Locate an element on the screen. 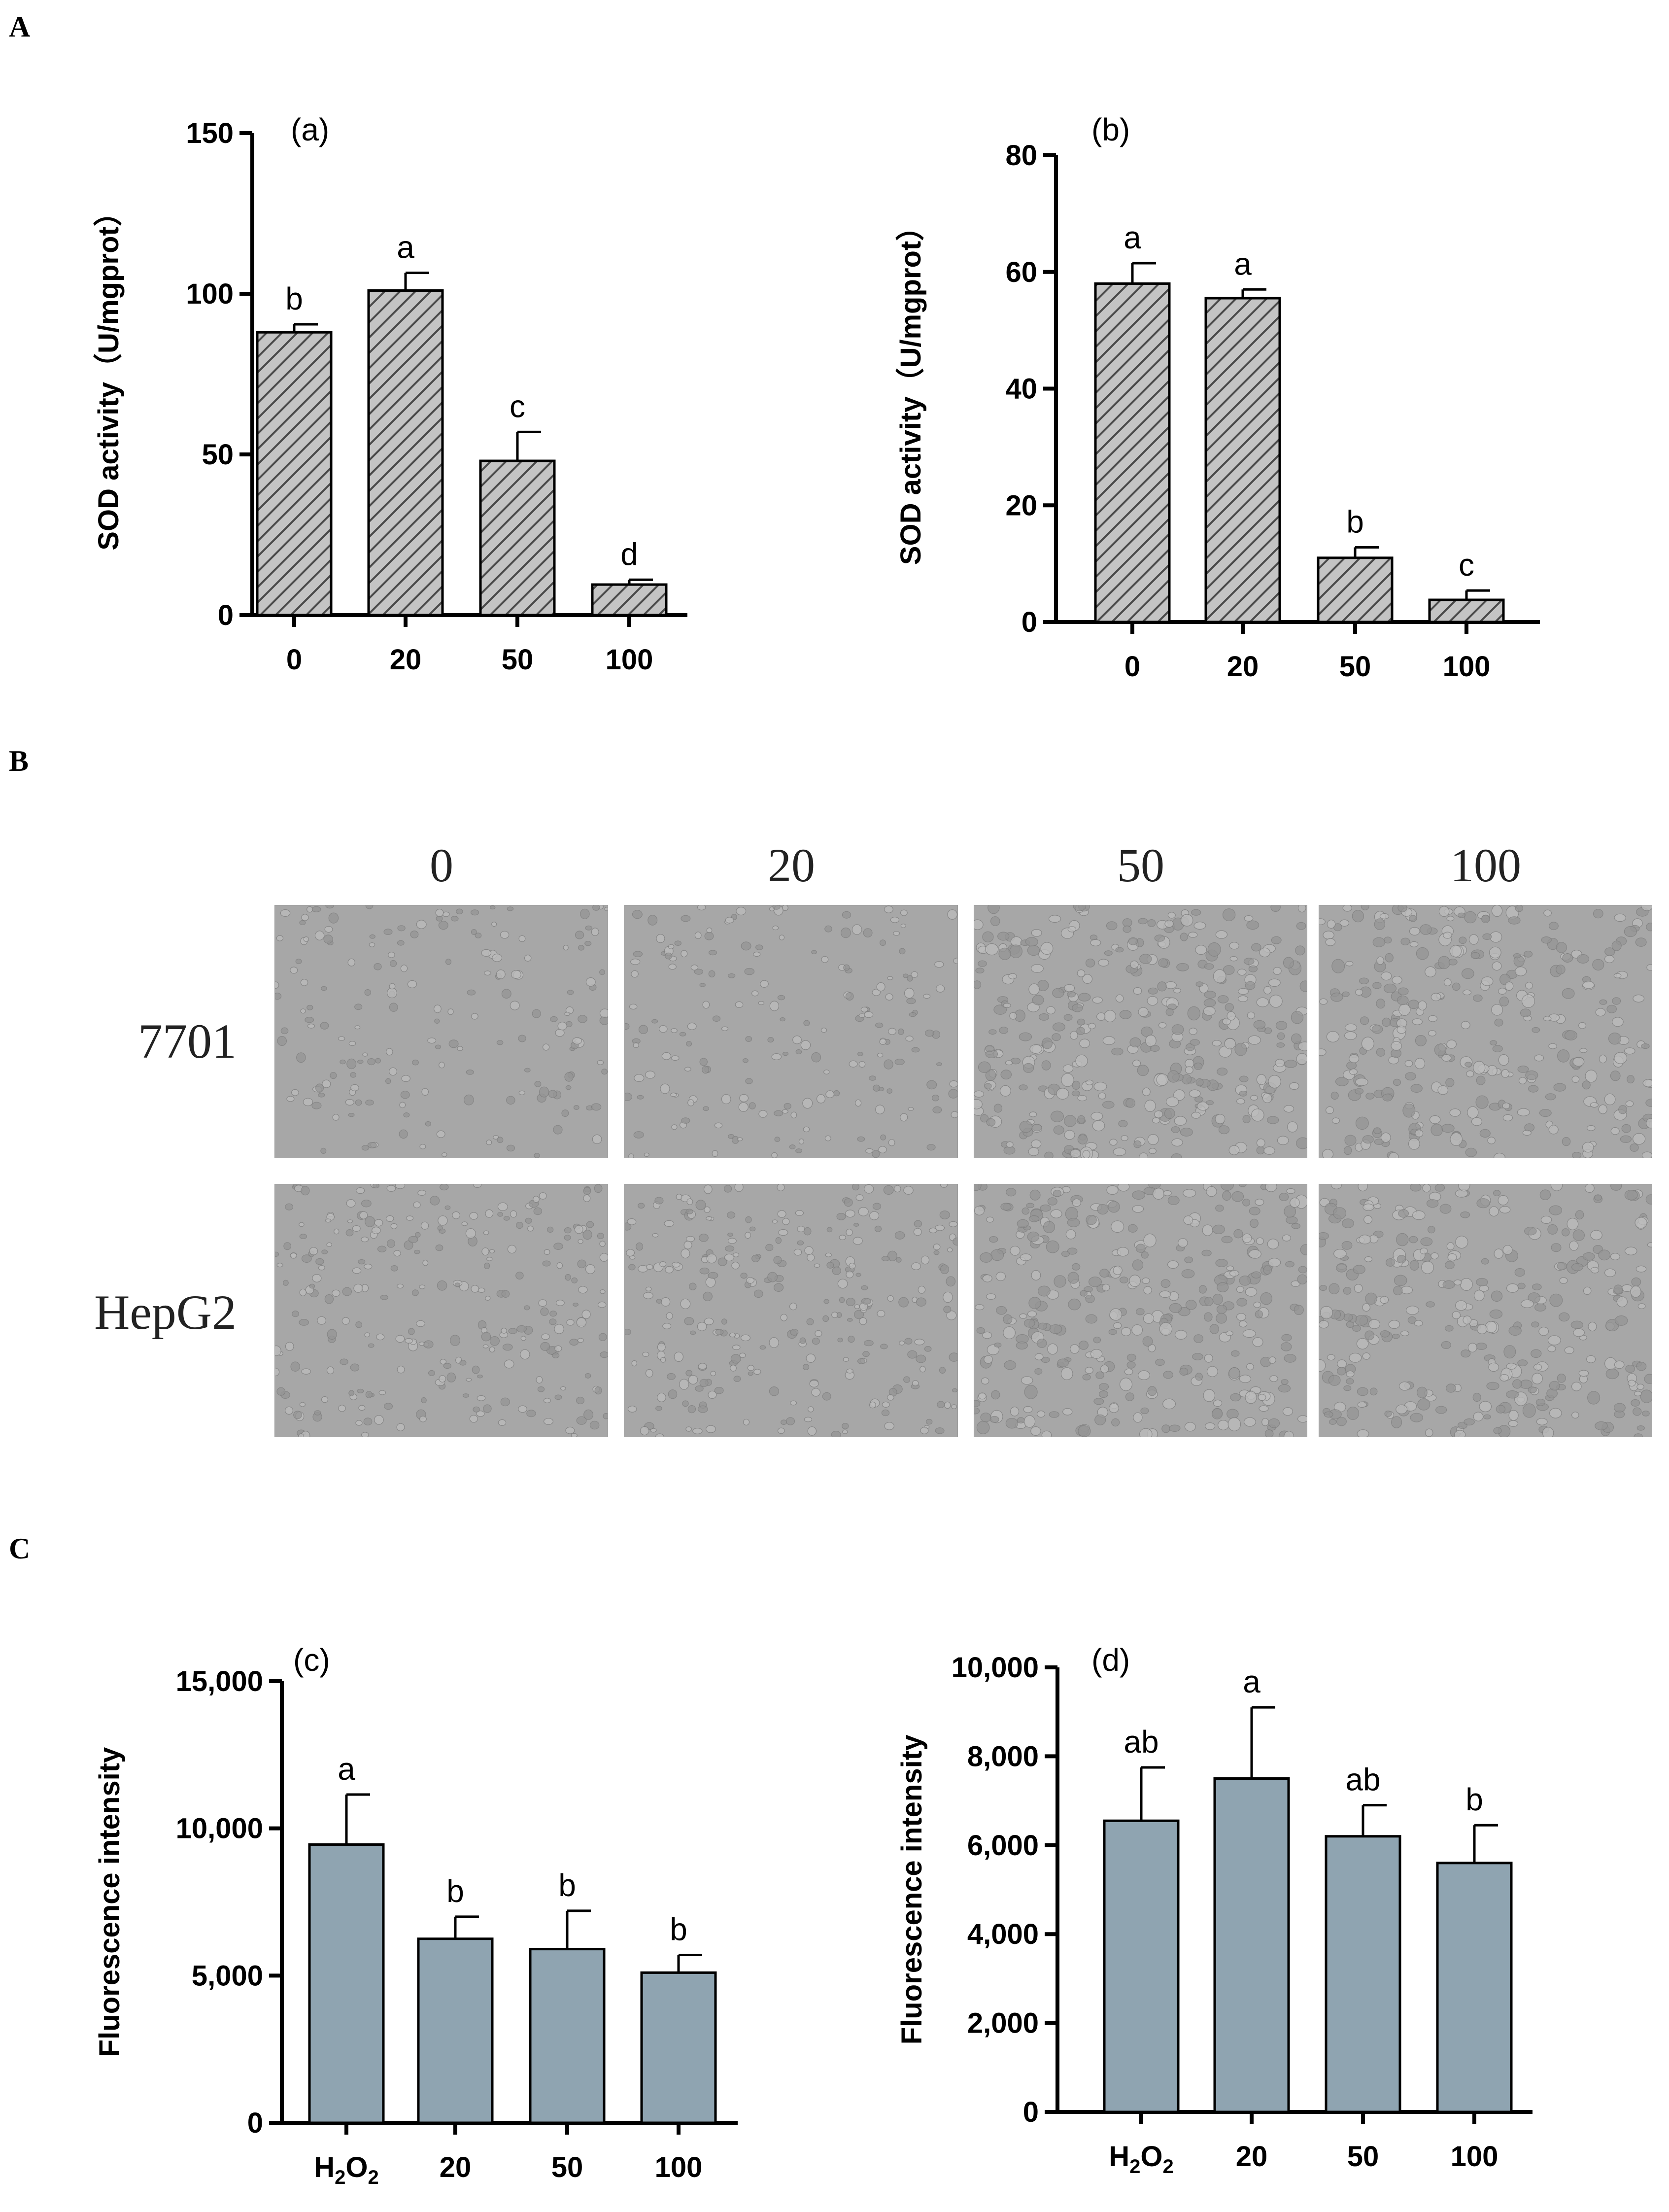 The image size is (1669, 2212). y-tick-label: 15,000 is located at coordinates (220, 1681).